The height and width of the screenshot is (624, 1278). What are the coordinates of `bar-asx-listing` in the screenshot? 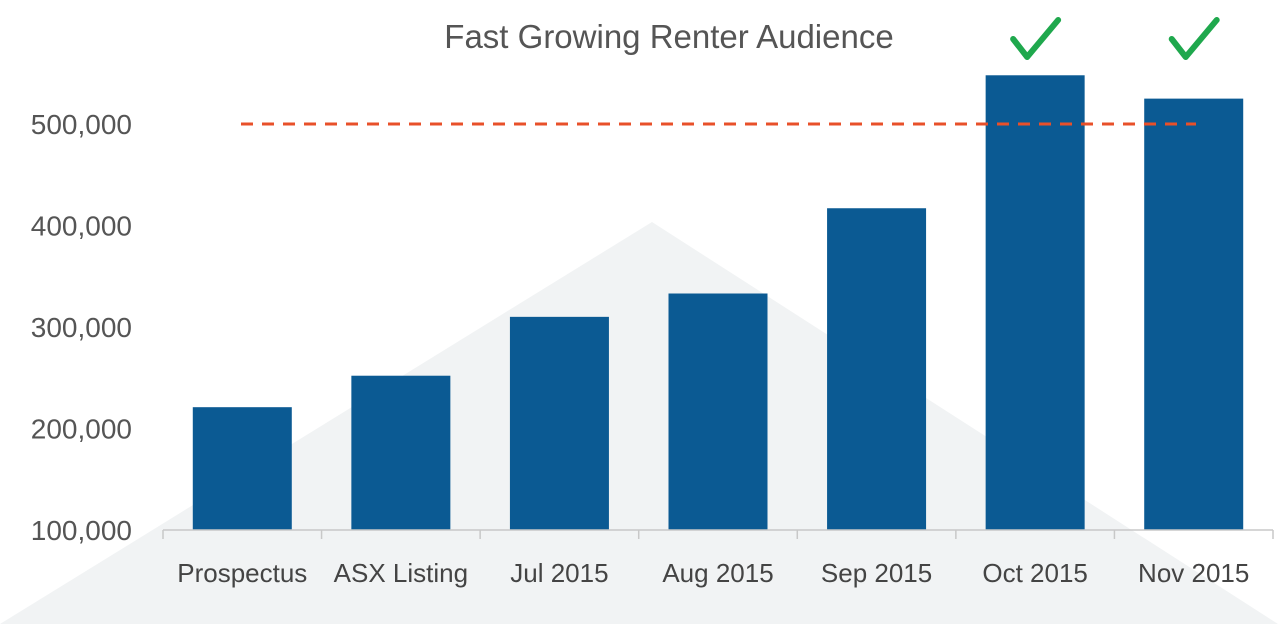 It's located at (401, 452).